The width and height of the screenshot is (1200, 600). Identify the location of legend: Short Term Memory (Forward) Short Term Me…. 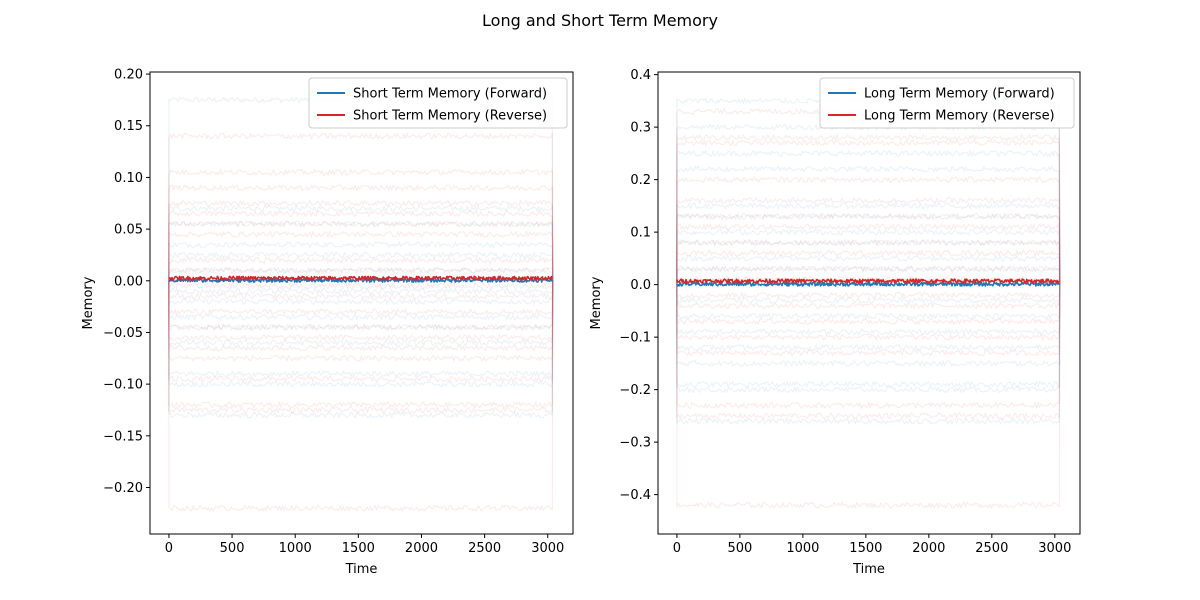
(438, 103).